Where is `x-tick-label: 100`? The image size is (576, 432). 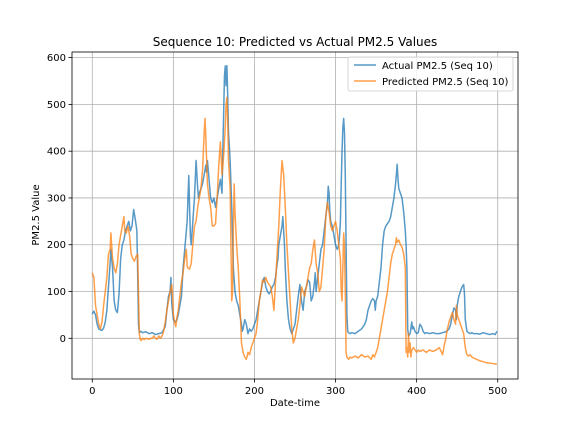
x-tick-label: 100 is located at coordinates (173, 391).